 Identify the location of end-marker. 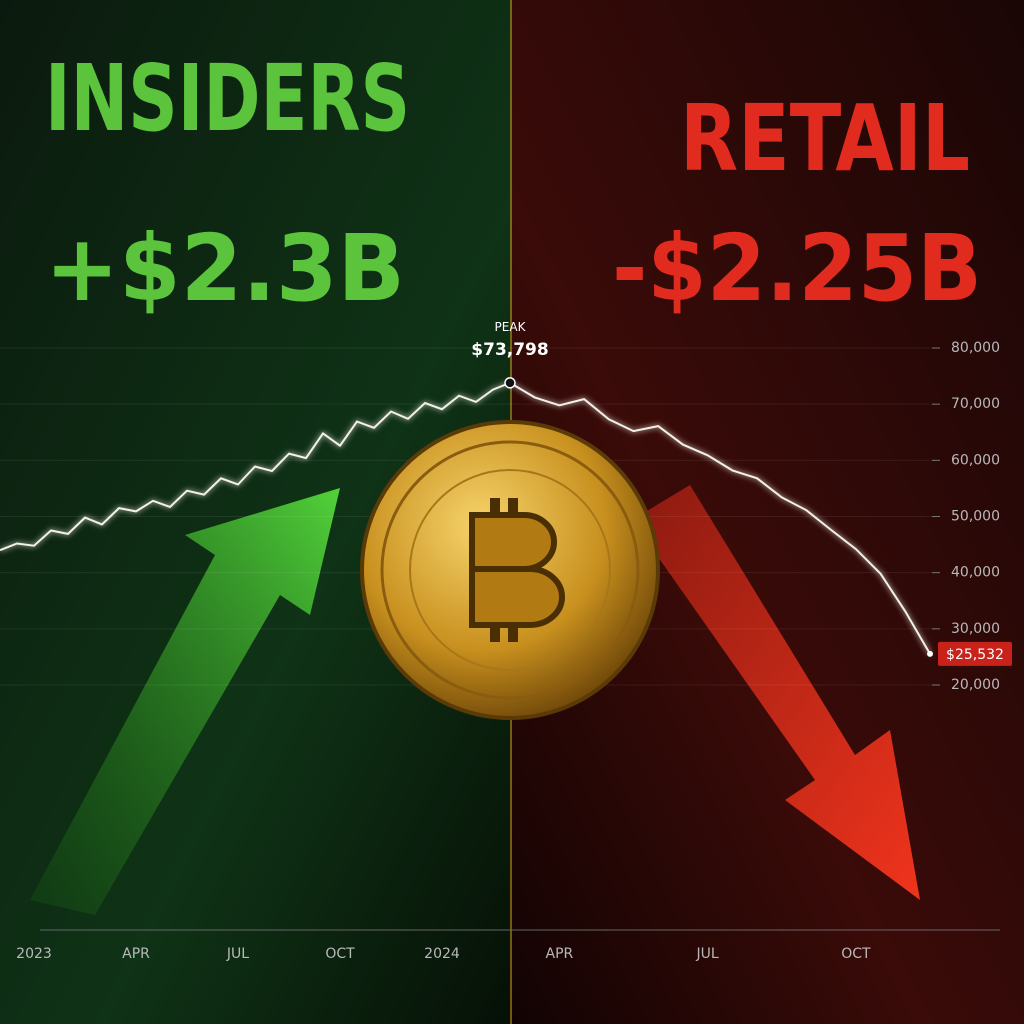
(930, 653).